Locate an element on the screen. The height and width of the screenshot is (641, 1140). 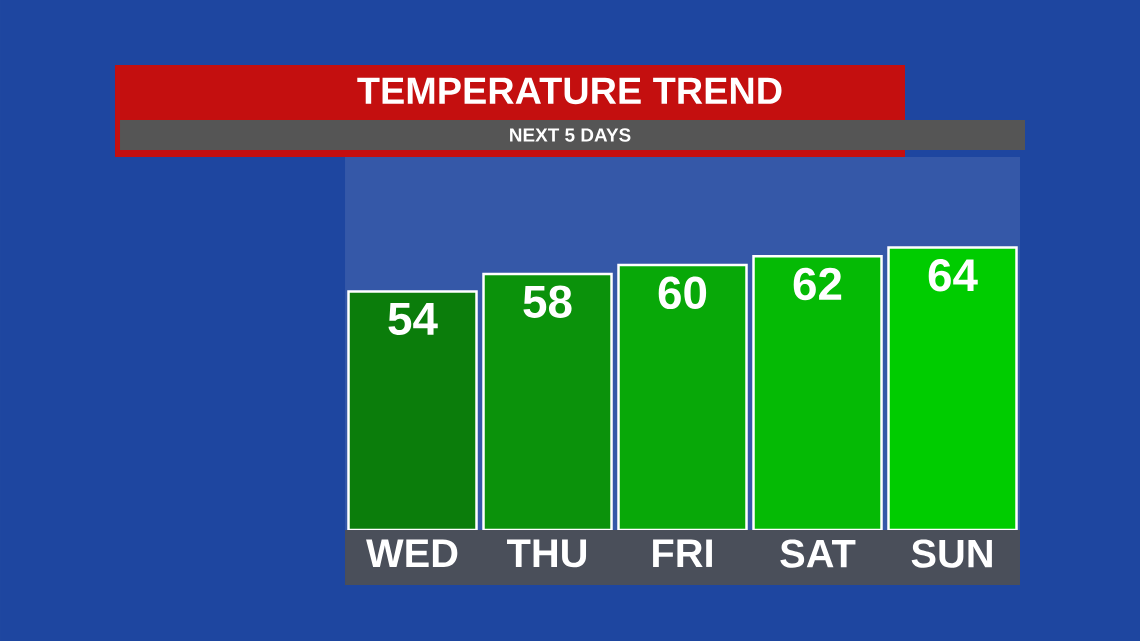
x-tick-label: SAT is located at coordinates (818, 553).